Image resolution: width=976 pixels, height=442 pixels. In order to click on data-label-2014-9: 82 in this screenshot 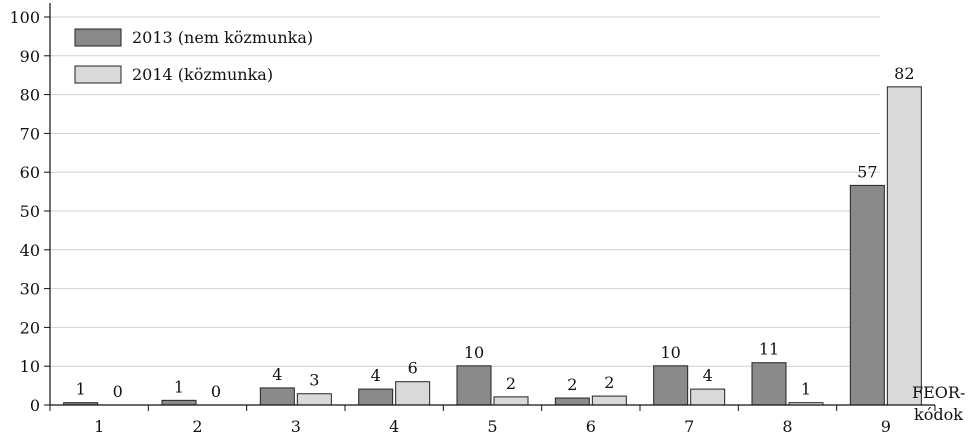, I will do `click(904, 73)`.